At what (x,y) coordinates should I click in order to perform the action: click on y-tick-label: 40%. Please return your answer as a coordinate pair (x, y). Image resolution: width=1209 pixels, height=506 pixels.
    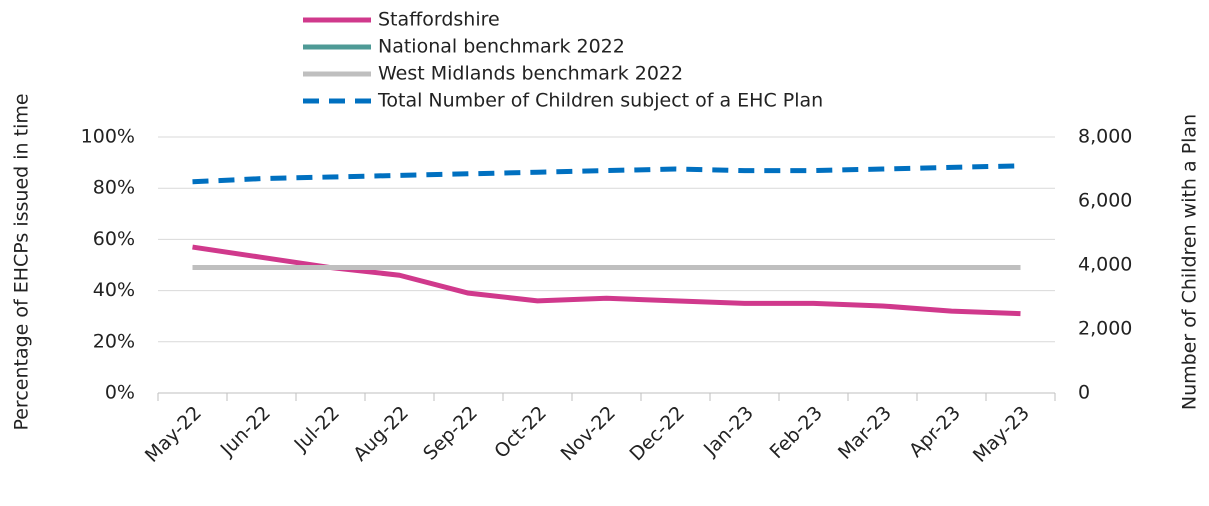
    Looking at the image, I should click on (114, 290).